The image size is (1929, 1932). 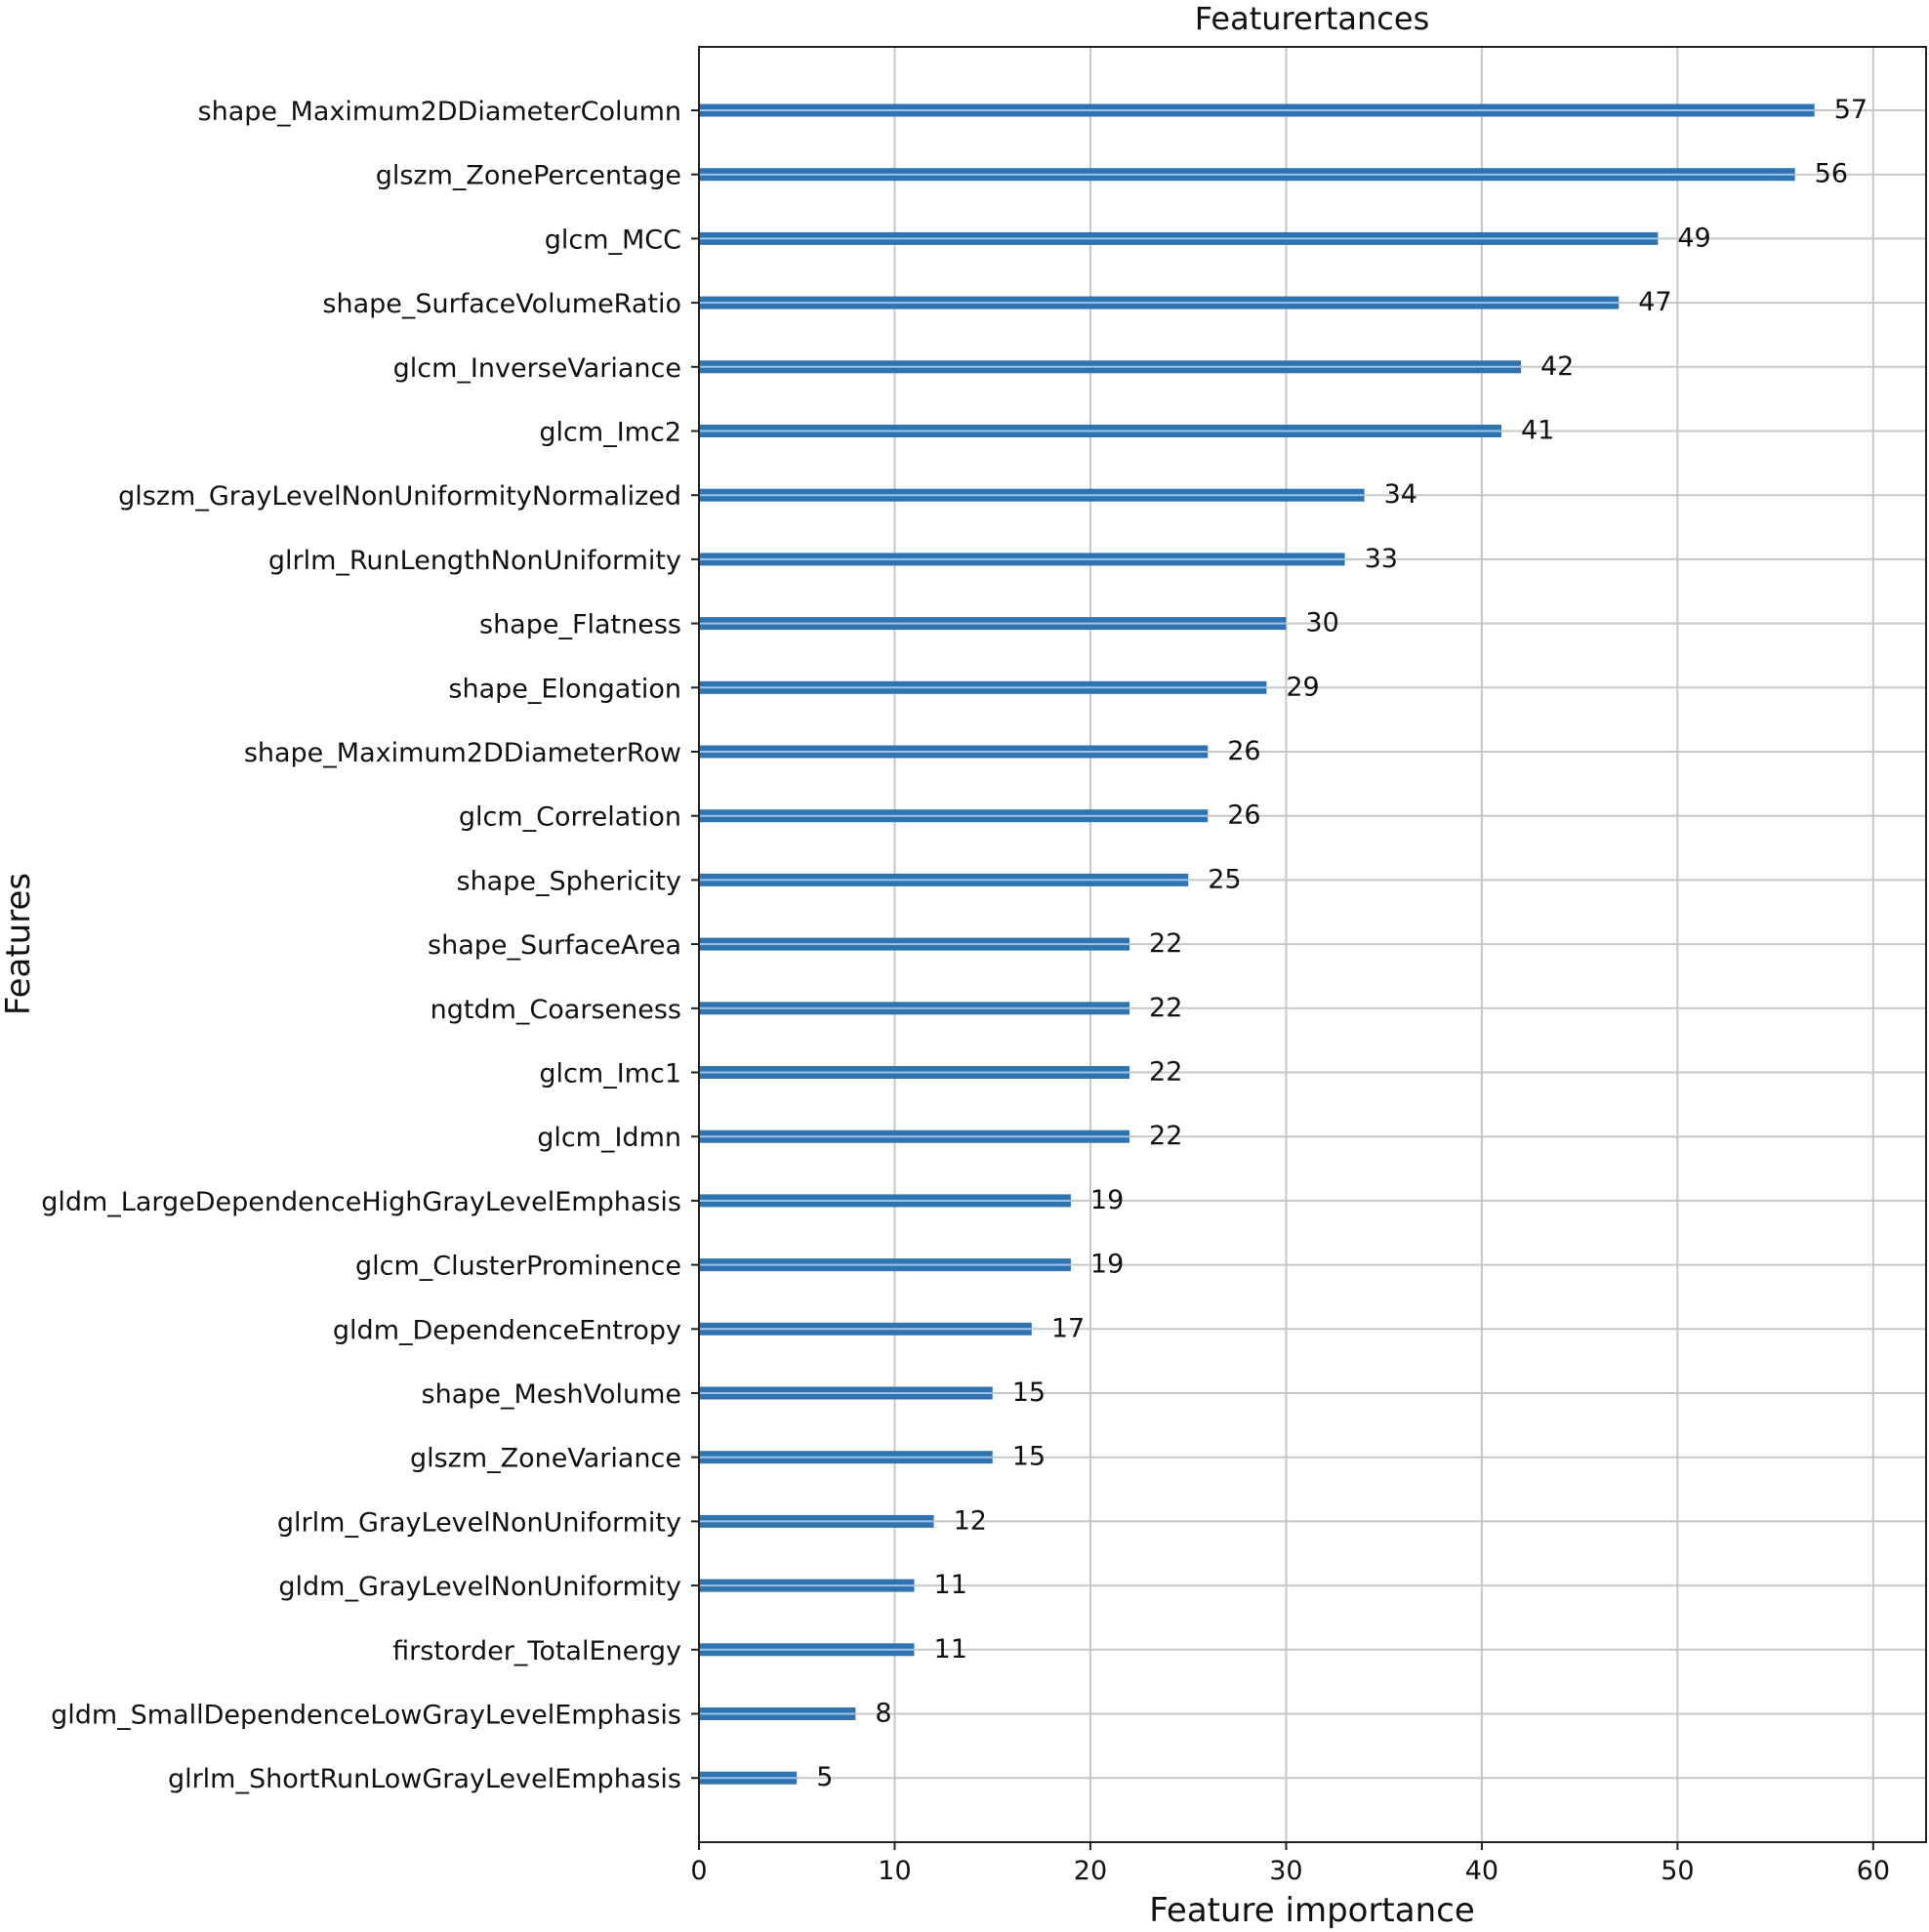 What do you see at coordinates (1537, 431) in the screenshot?
I see `data-label: 41` at bounding box center [1537, 431].